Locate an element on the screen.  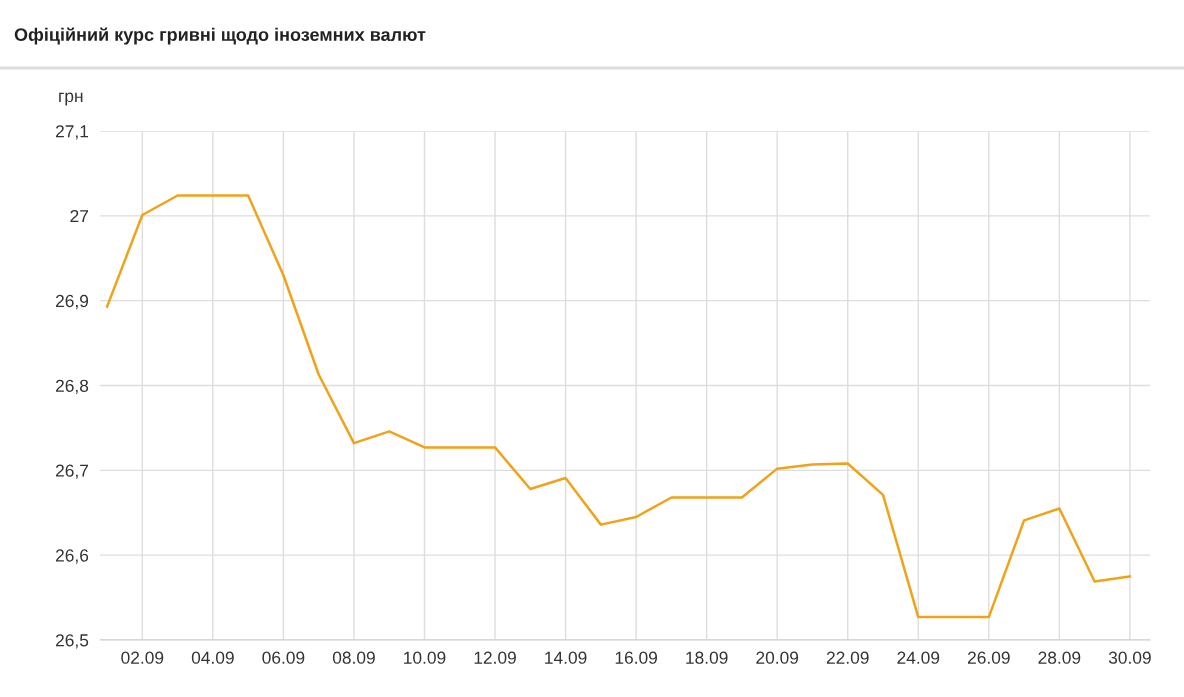
x-tick-label: 28.09 is located at coordinates (1059, 657).